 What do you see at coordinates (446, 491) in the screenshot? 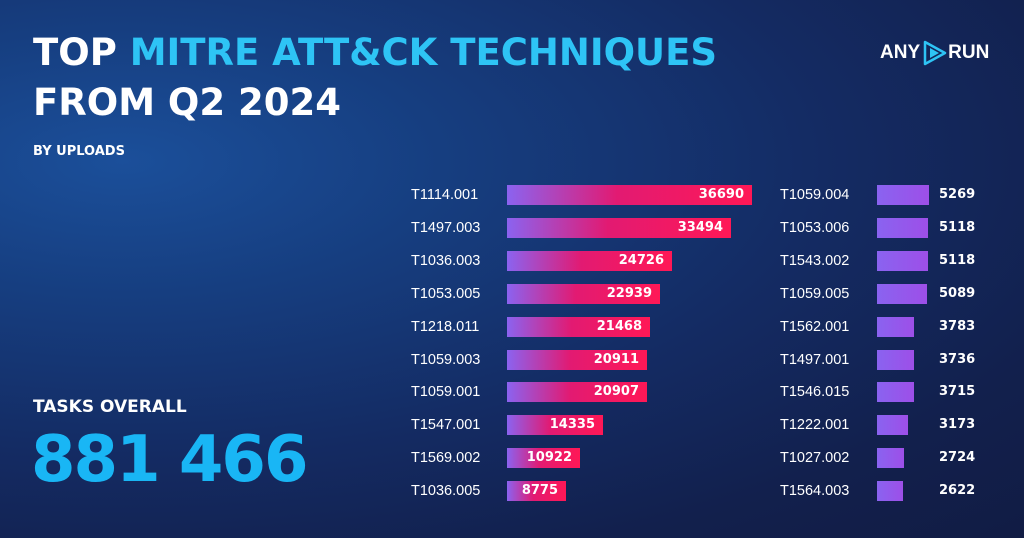
I see `category-label: T1036.005` at bounding box center [446, 491].